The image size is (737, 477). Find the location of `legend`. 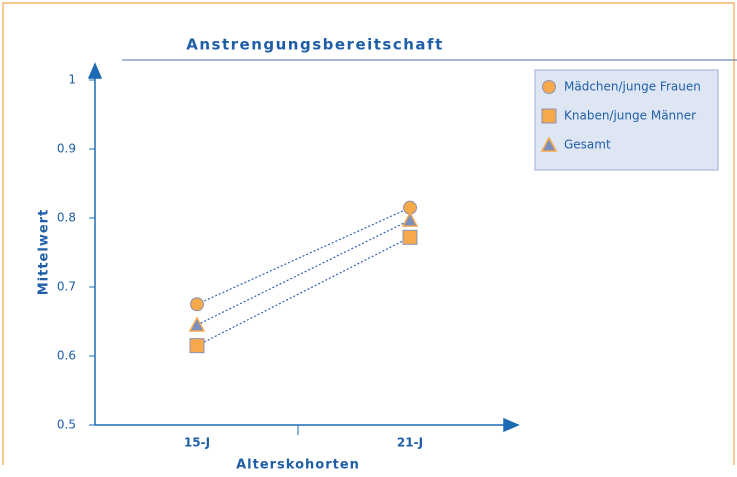

legend is located at coordinates (626, 120).